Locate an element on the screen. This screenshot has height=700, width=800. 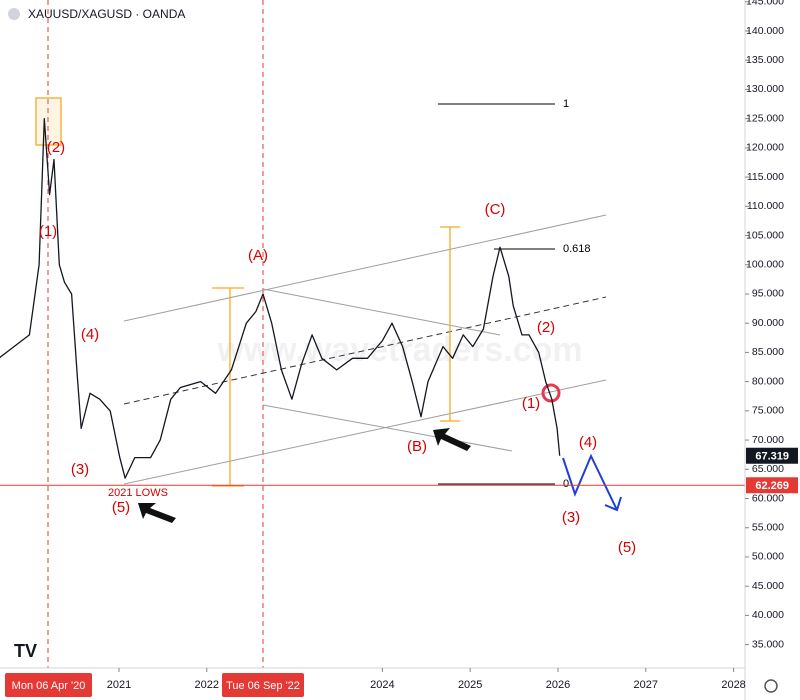
y-tick-label: 120.000 is located at coordinates (765, 148).